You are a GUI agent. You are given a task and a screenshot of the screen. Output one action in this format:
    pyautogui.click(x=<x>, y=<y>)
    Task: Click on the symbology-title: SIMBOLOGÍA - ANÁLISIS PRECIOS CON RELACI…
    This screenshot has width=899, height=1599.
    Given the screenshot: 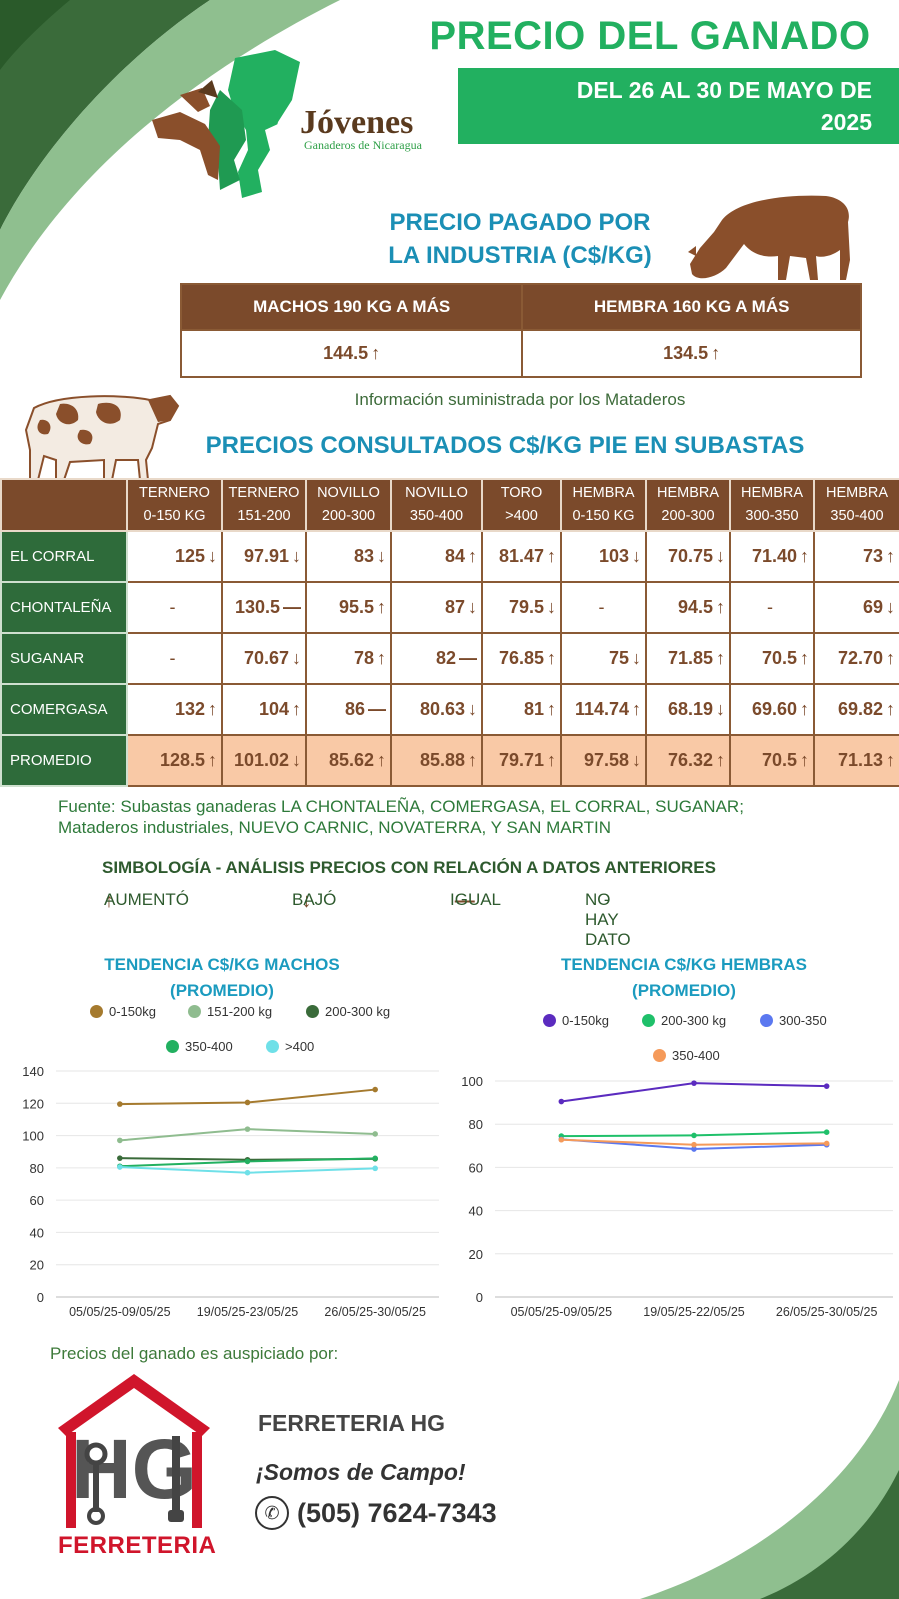 What is the action you would take?
    pyautogui.click(x=409, y=867)
    